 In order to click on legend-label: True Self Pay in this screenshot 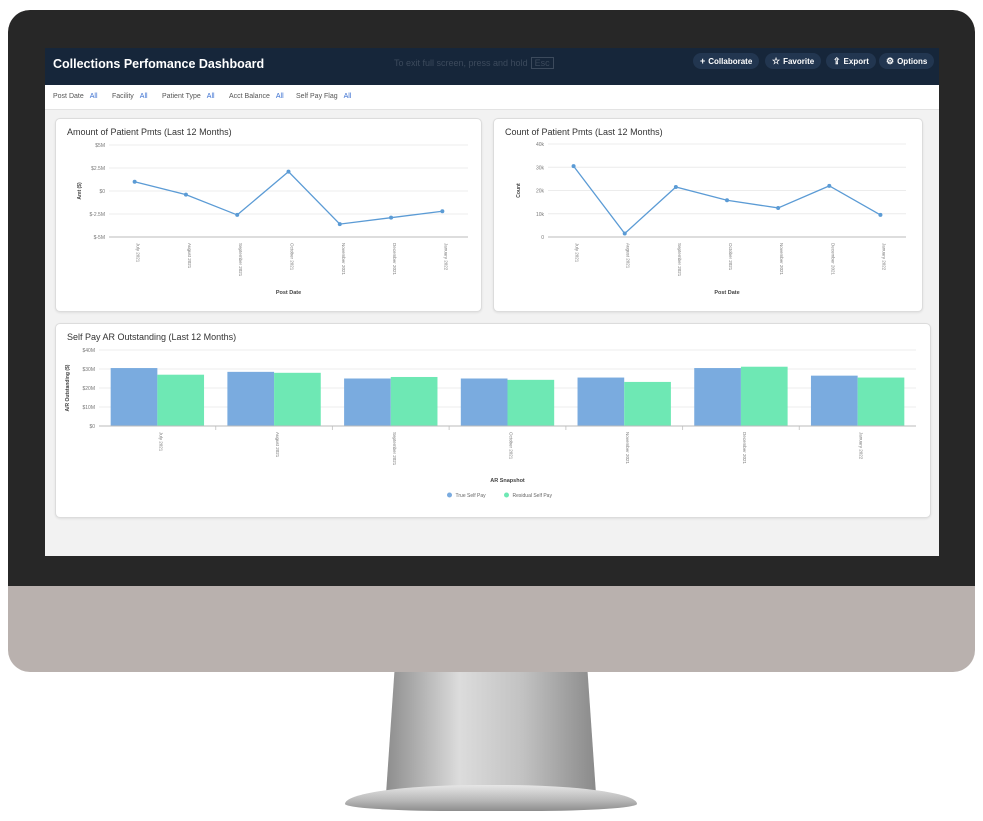, I will do `click(471, 496)`.